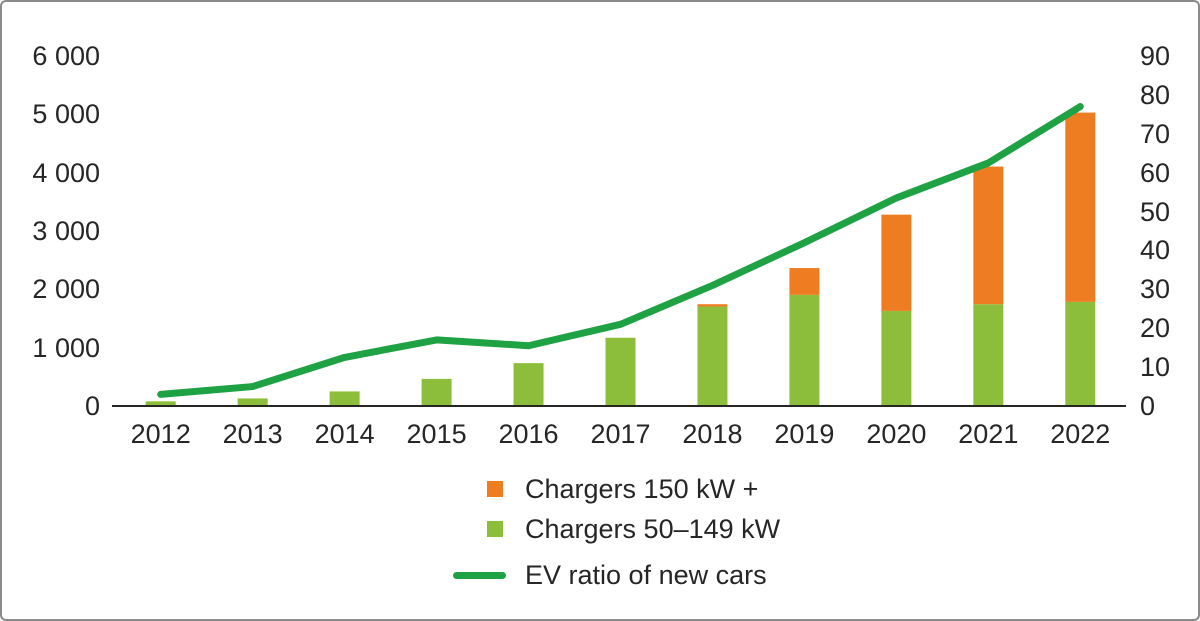 The height and width of the screenshot is (621, 1200). I want to click on bar-chargers-150kw-2022, so click(1080, 207).